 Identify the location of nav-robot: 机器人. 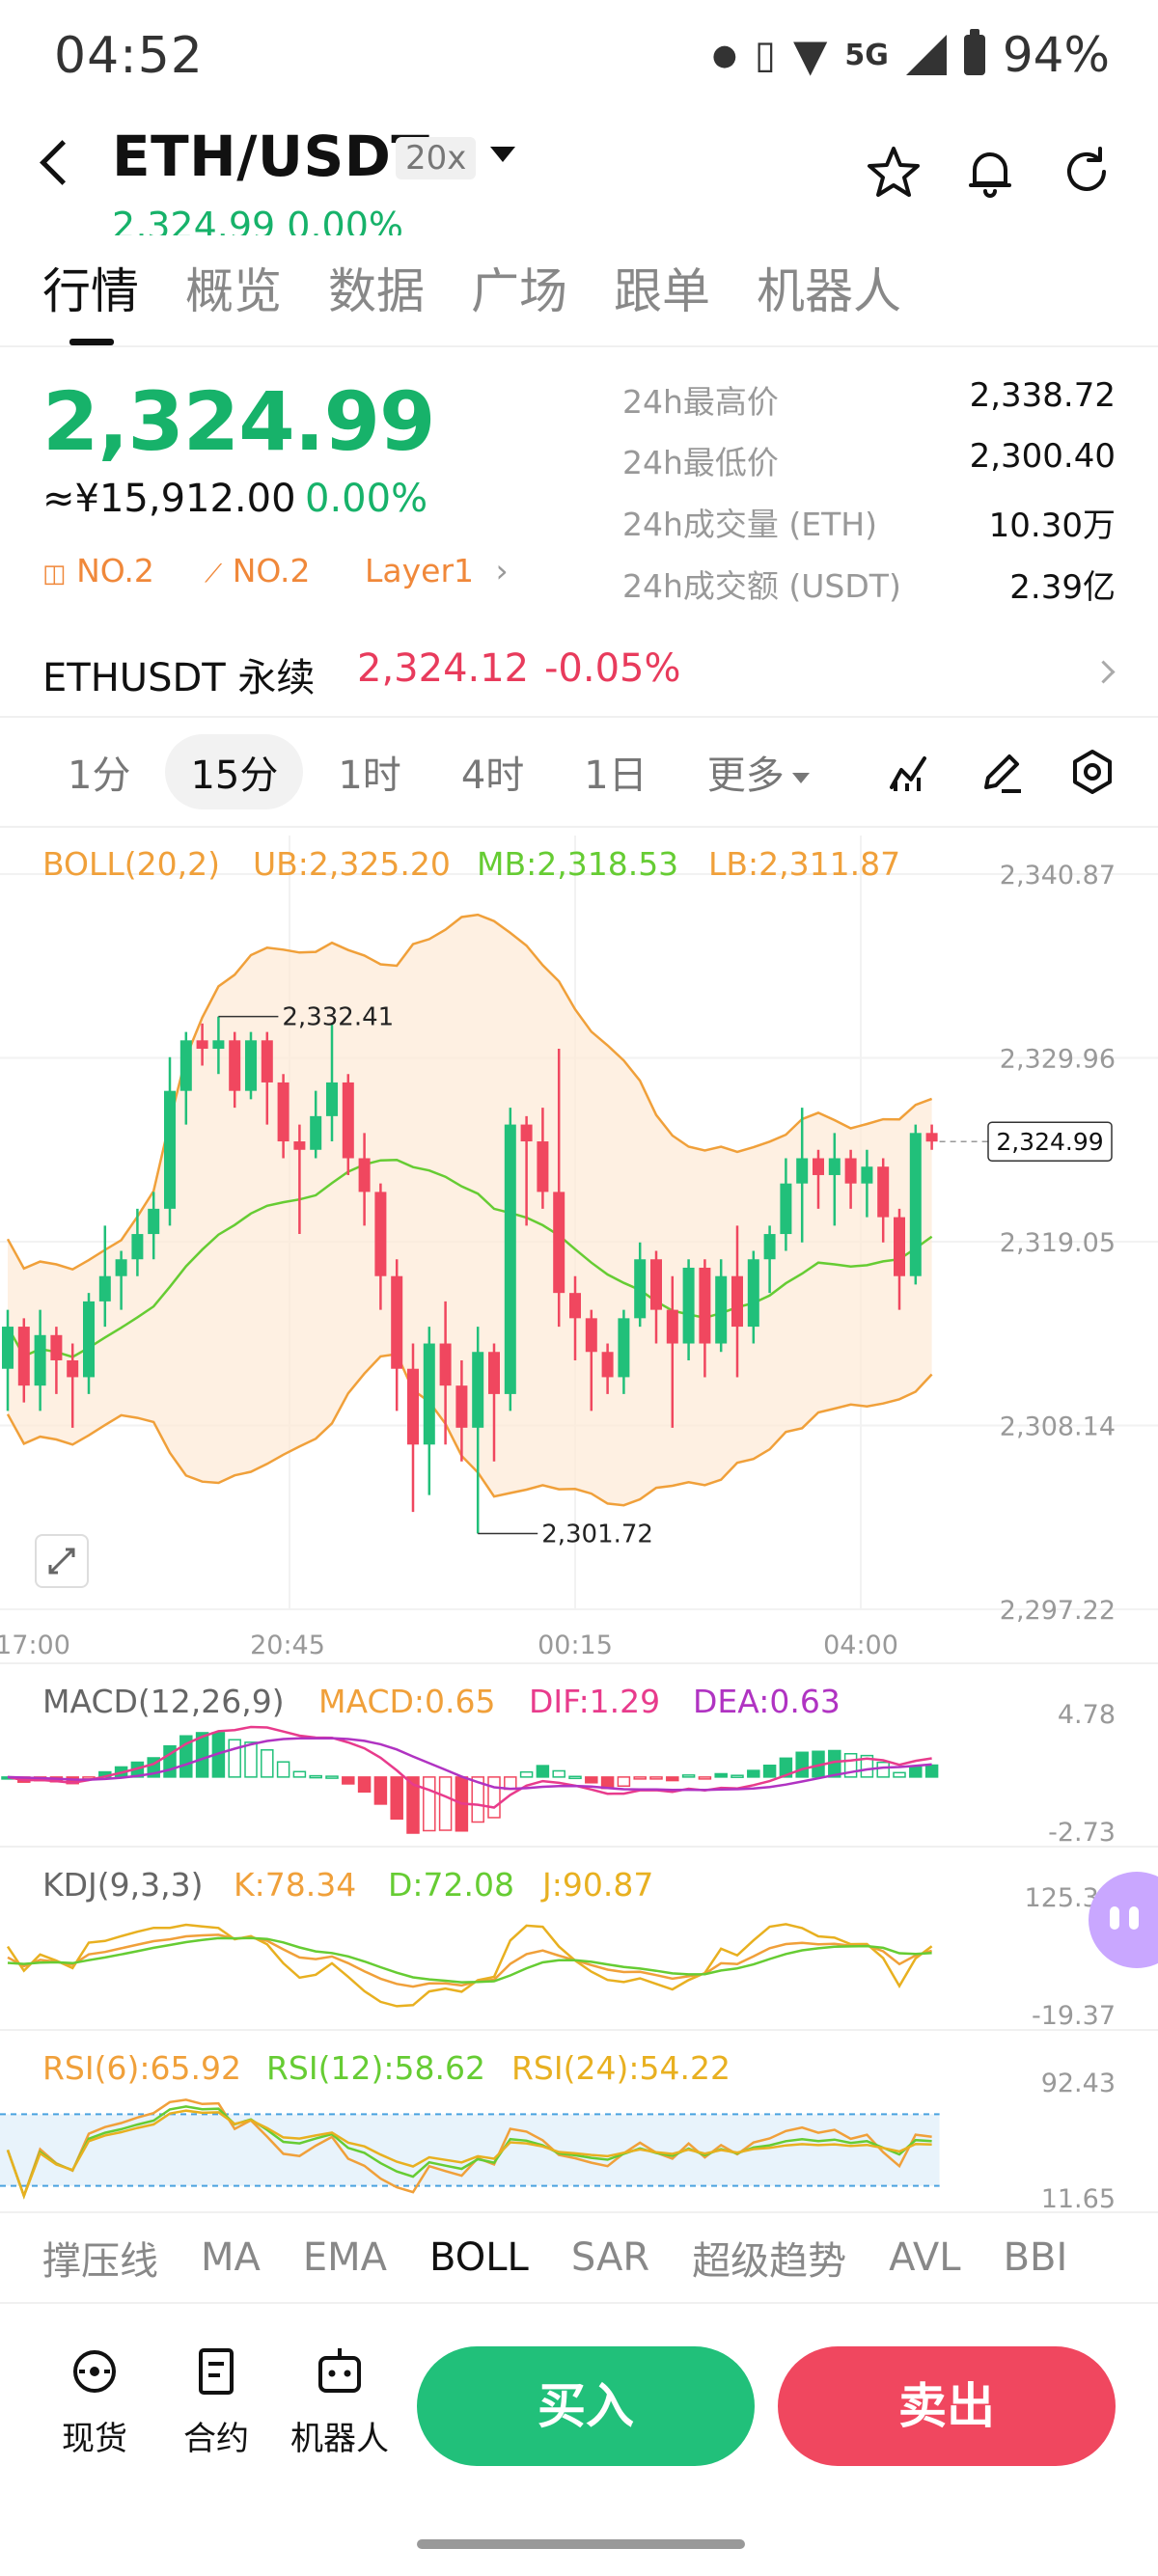
(340, 2401).